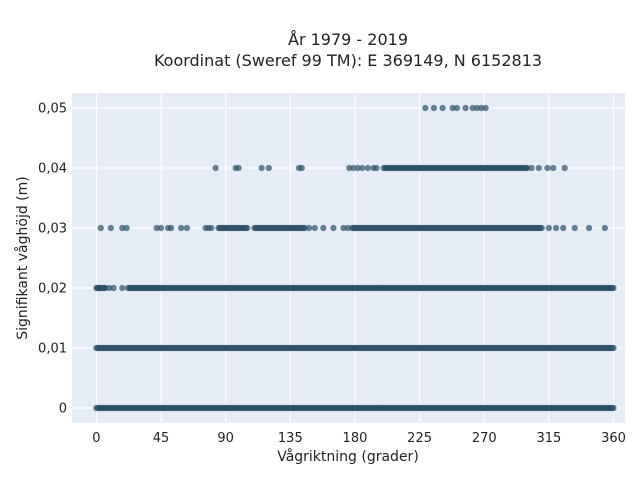 Image resolution: width=640 pixels, height=480 pixels. What do you see at coordinates (96, 438) in the screenshot?
I see `x-tick-label: 0` at bounding box center [96, 438].